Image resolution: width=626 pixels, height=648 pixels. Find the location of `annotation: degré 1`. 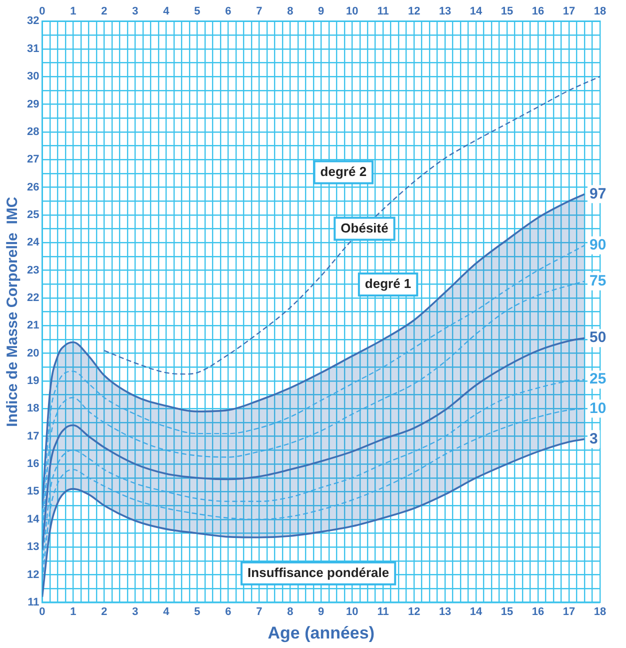

annotation: degré 1 is located at coordinates (388, 284).